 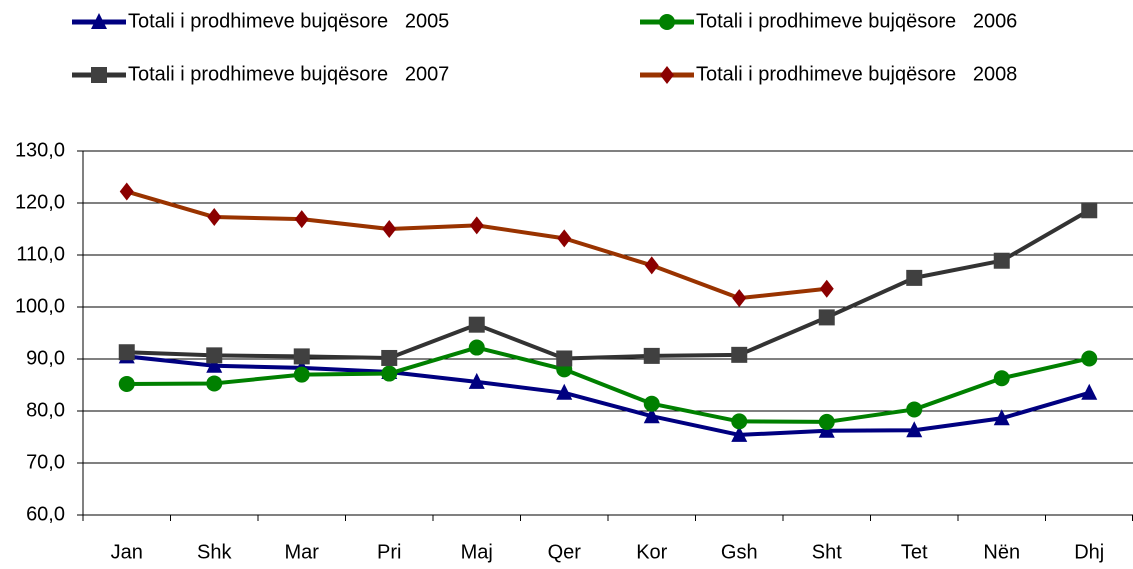 What do you see at coordinates (214, 552) in the screenshot?
I see `x-tick-label: Shk` at bounding box center [214, 552].